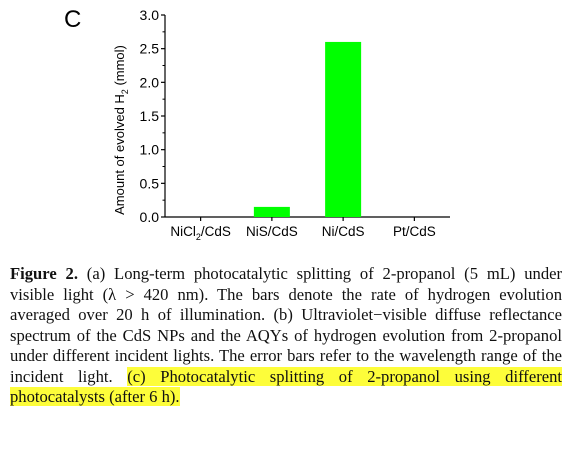  What do you see at coordinates (119, 67) in the screenshot?
I see `y-axis-label-post: (mmol)` at bounding box center [119, 67].